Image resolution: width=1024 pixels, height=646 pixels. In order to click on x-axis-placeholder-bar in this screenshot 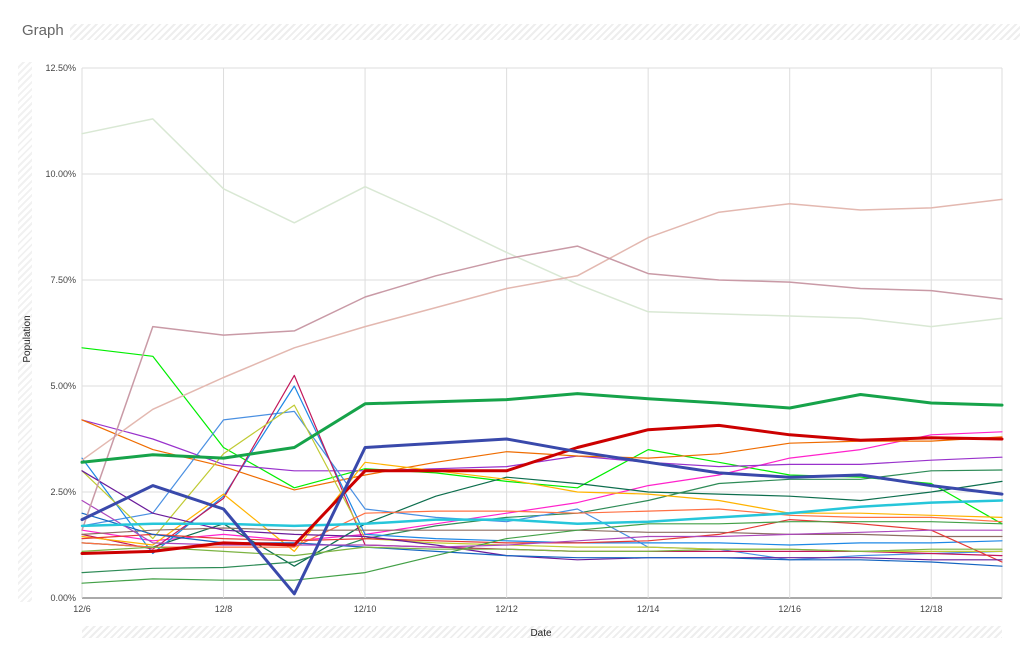, I will do `click(542, 632)`.